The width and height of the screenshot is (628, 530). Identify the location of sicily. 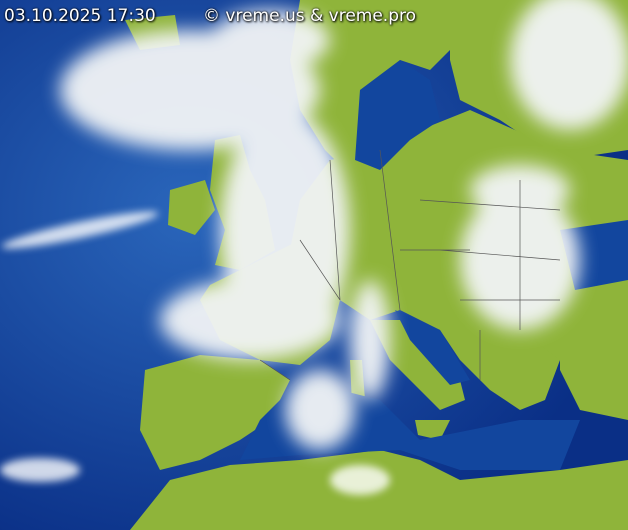
(432, 430).